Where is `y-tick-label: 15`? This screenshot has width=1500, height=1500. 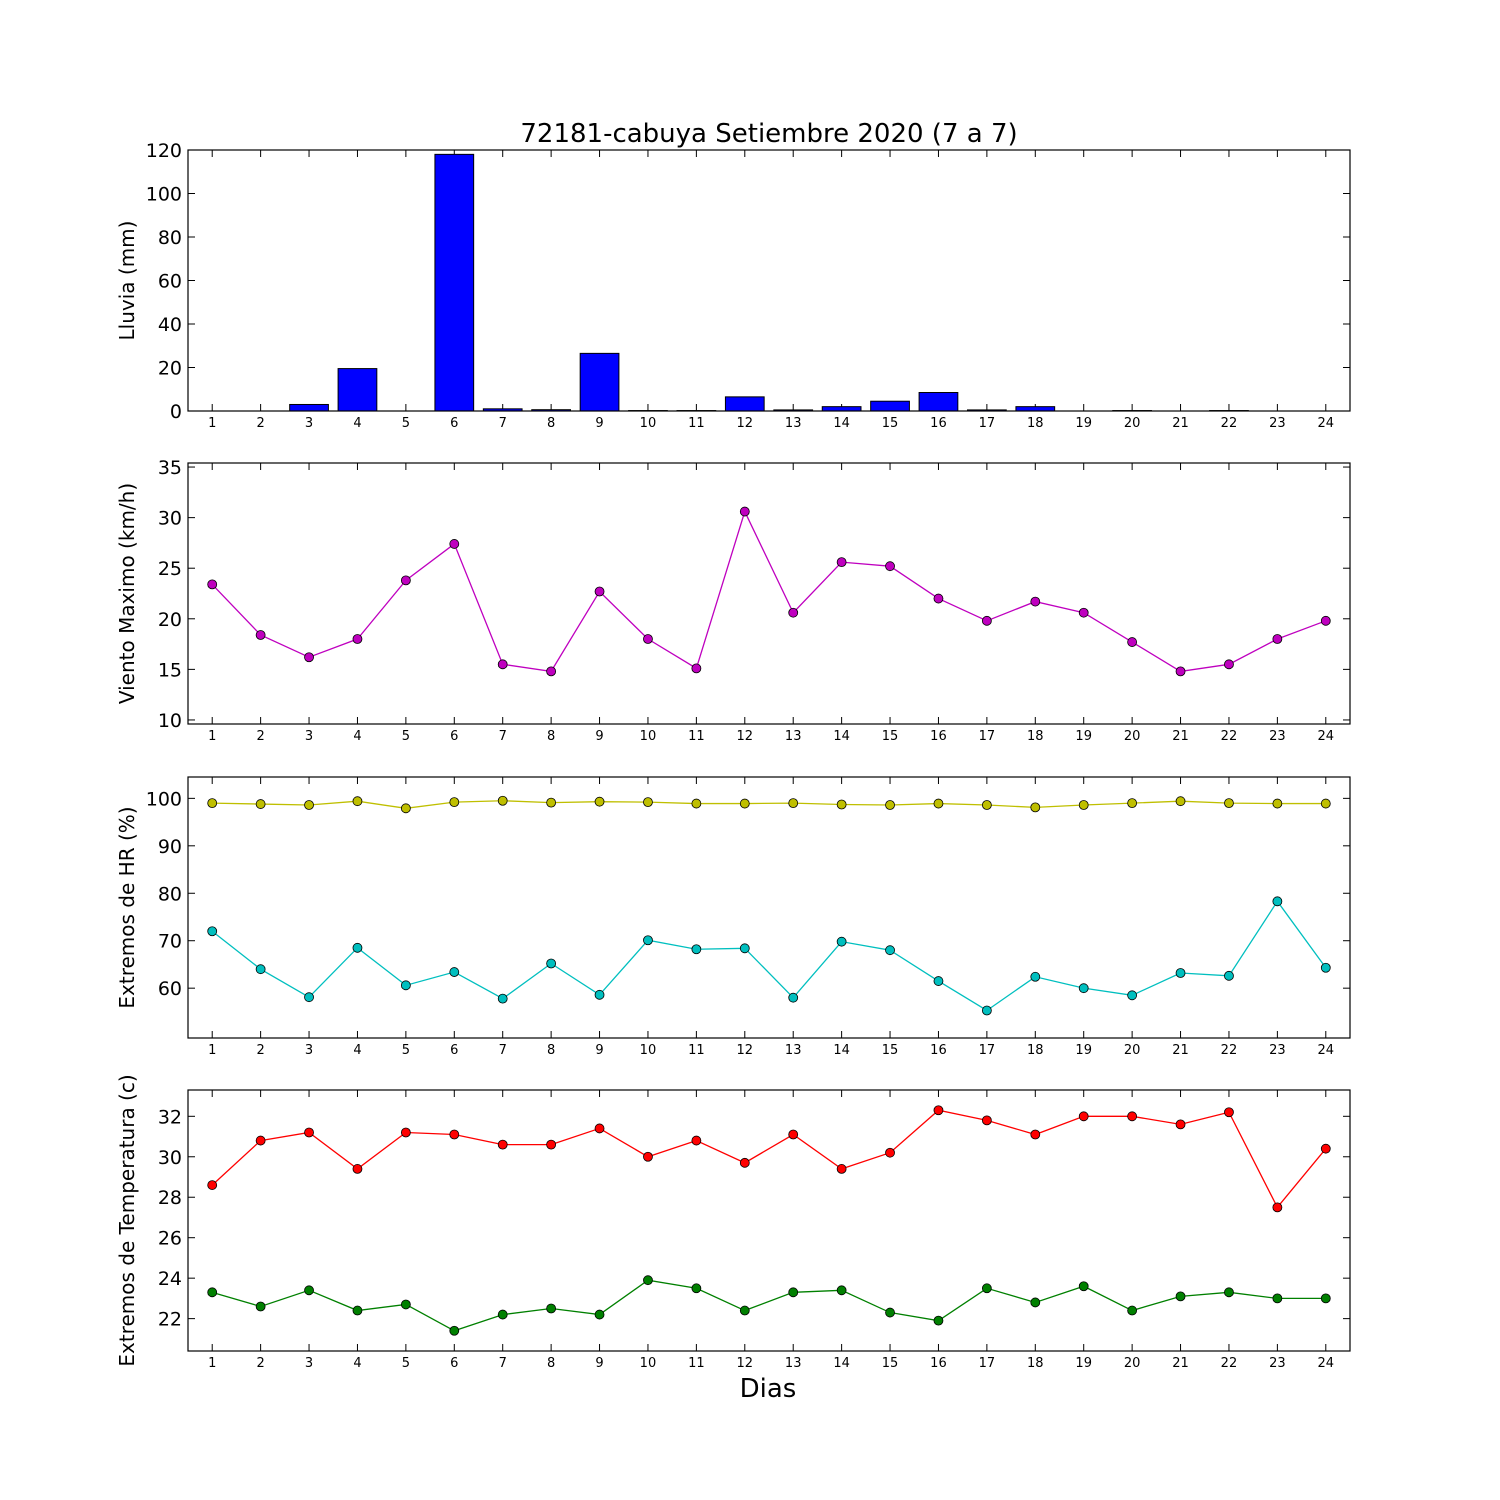
y-tick-label: 15 is located at coordinates (170, 670).